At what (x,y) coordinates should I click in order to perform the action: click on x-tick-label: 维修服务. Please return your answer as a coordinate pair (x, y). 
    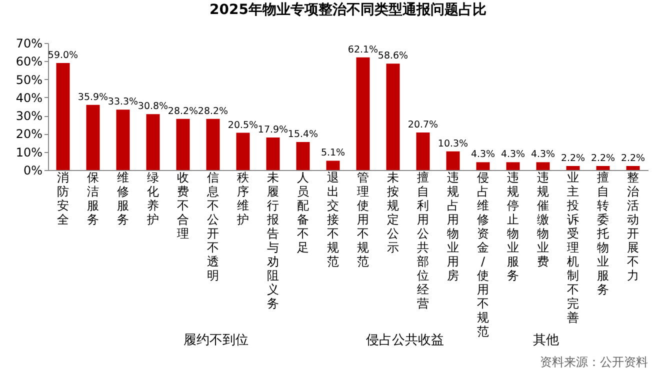
    Looking at the image, I should click on (123, 198).